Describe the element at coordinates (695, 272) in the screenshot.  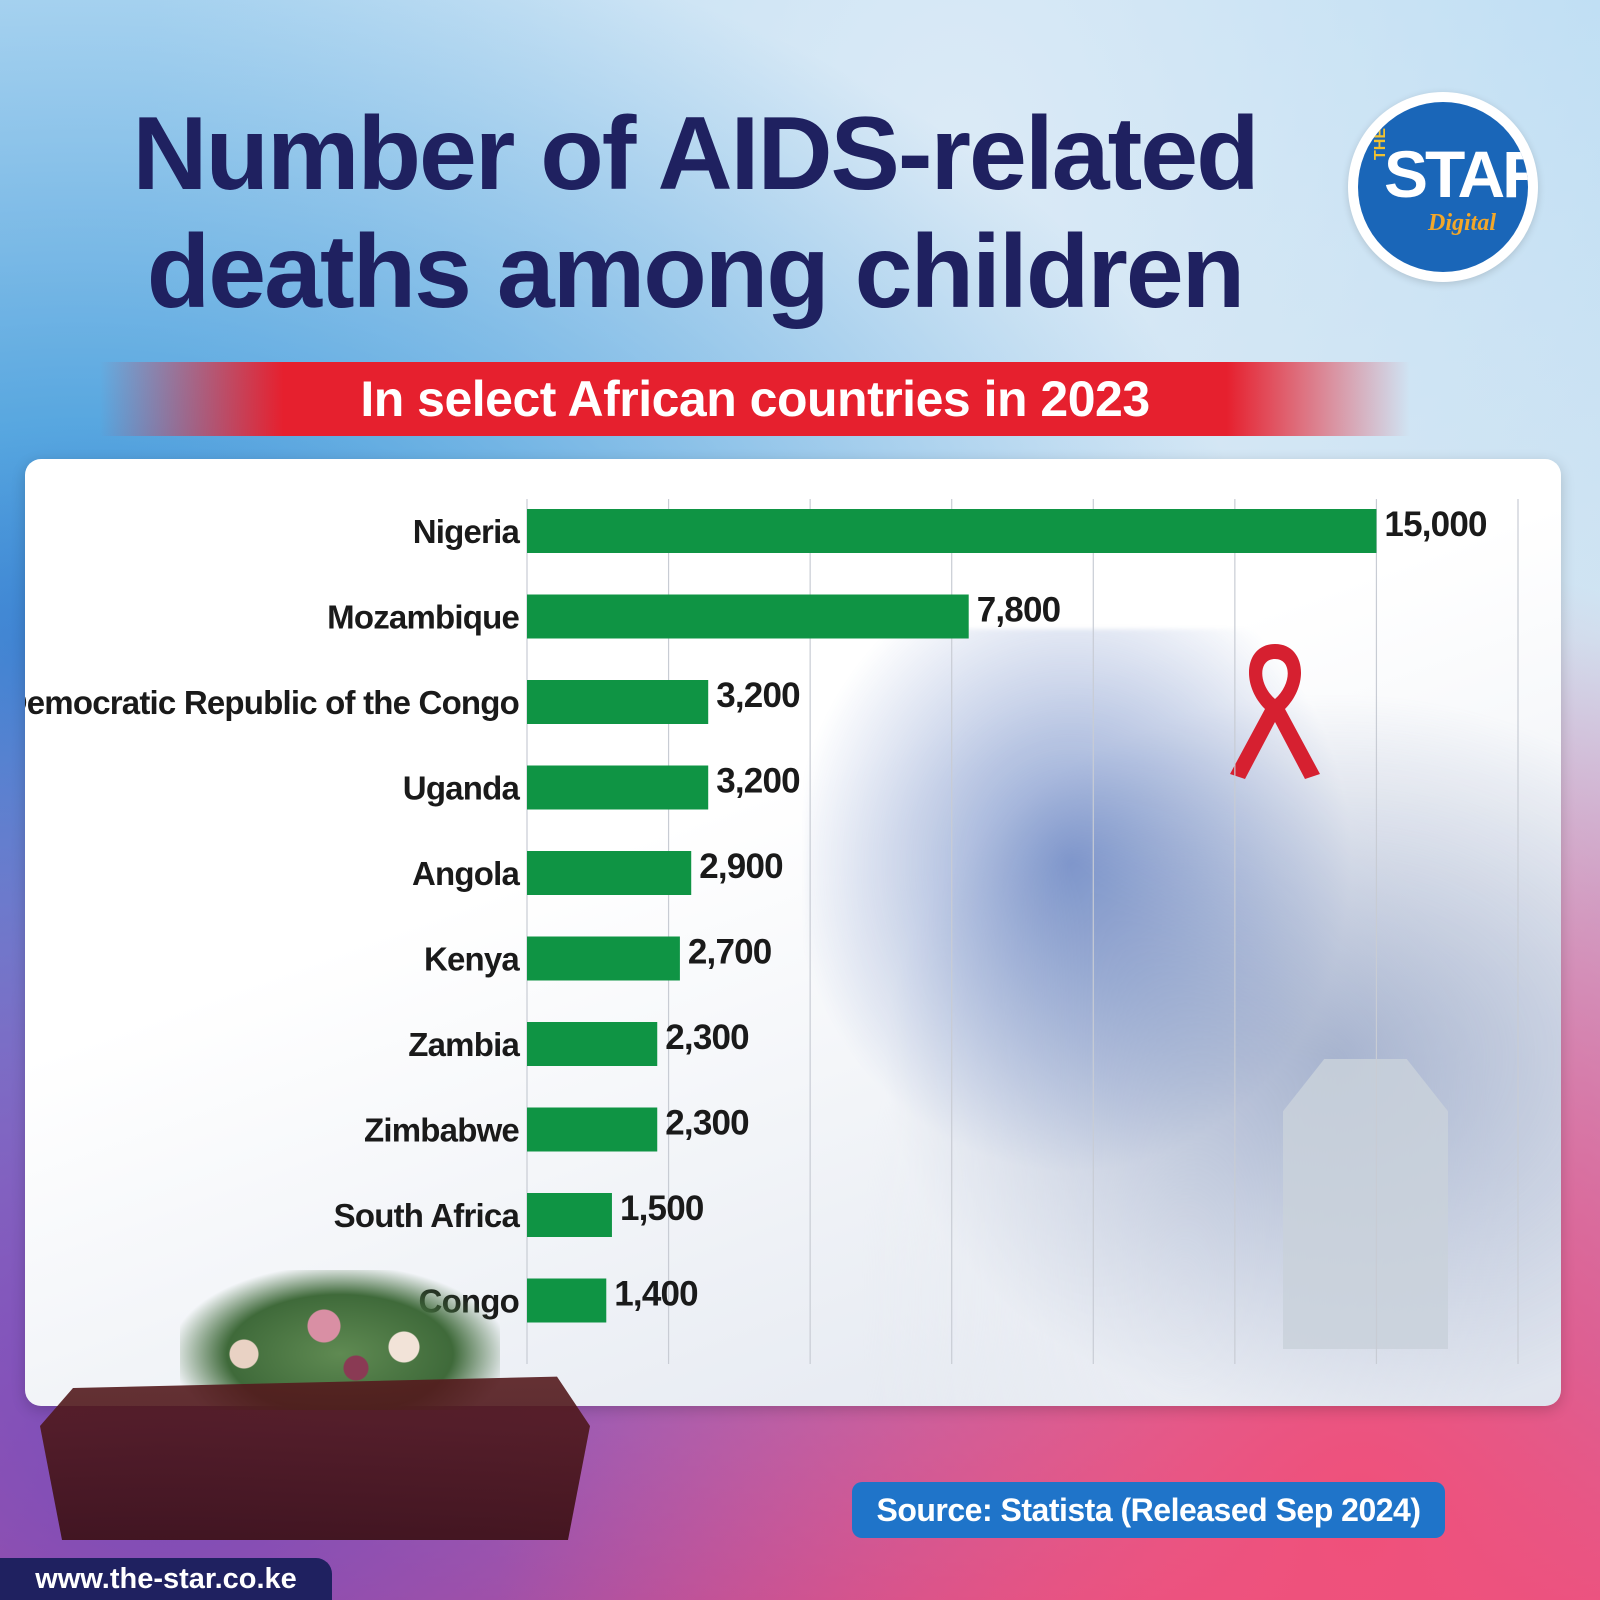
I see `title-line-2: deaths among children` at that location.